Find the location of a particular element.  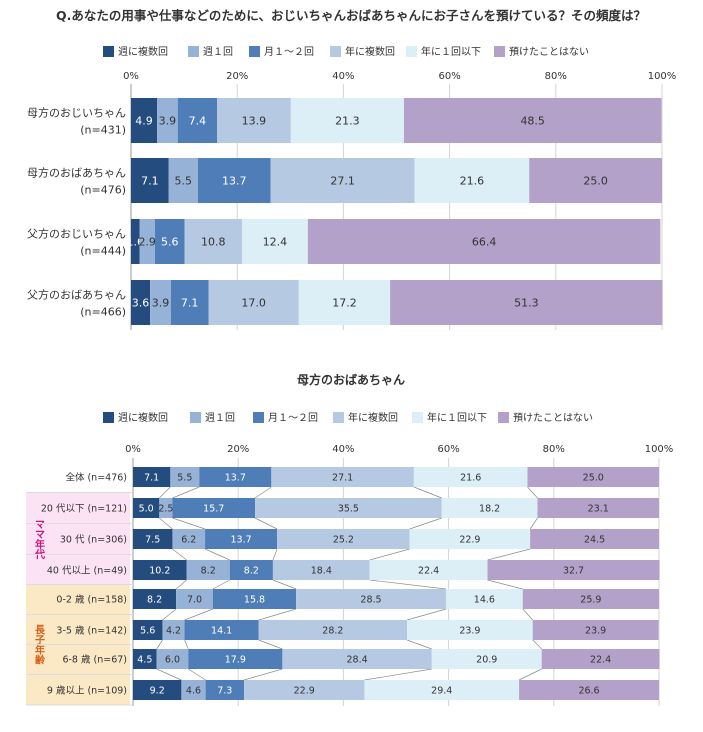

data-label-6-4: 20.9 is located at coordinates (486, 659).